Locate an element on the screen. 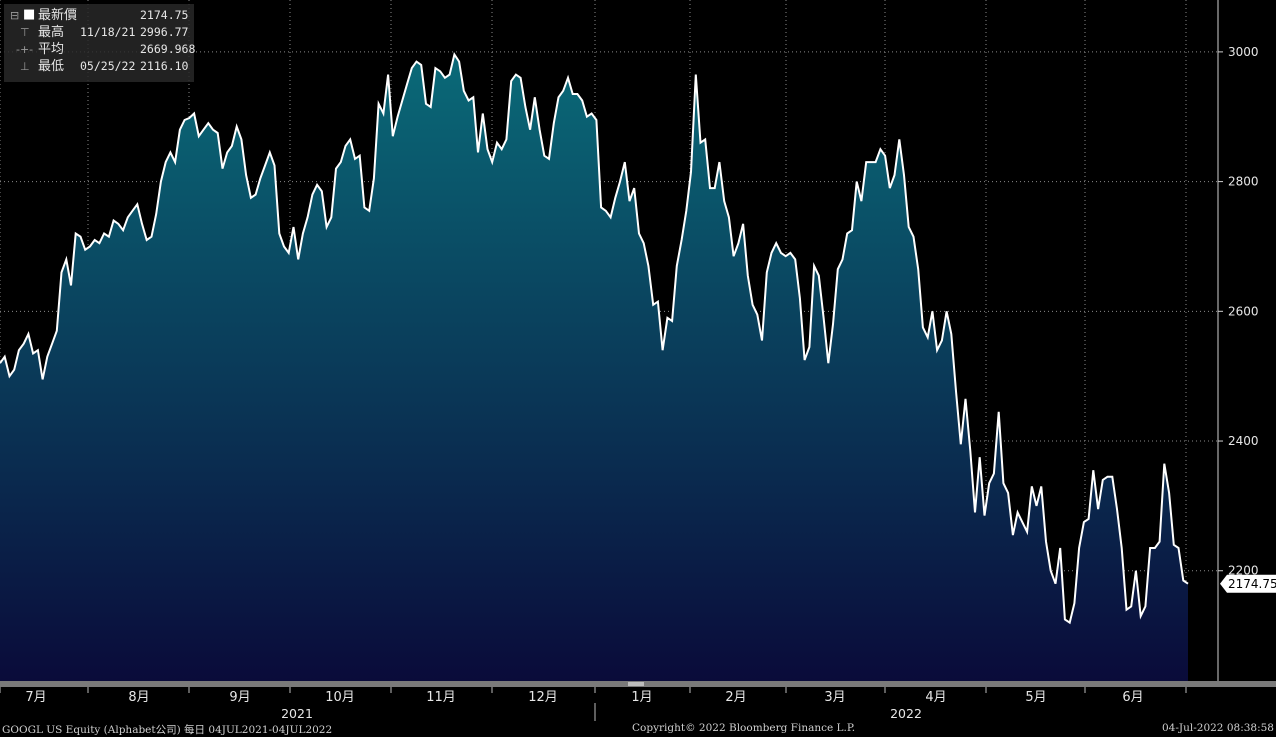 The height and width of the screenshot is (737, 1276). legend-low-label: 最低 is located at coordinates (51, 66).